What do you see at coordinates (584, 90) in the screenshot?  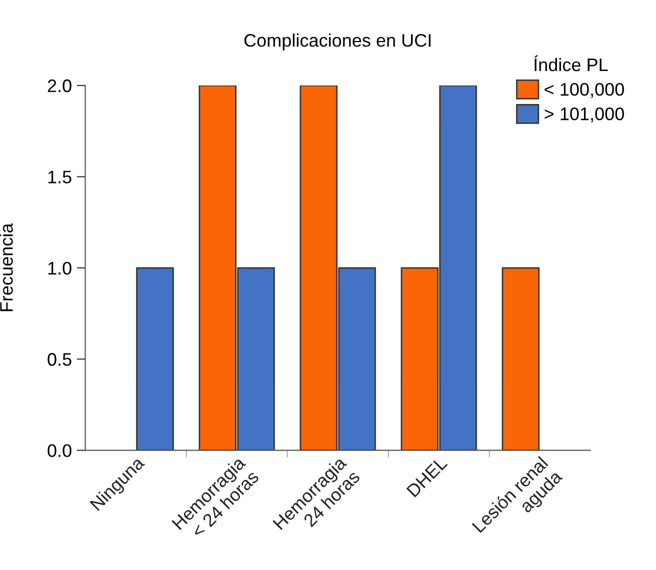 I see `legend-label: < 100,000` at bounding box center [584, 90].